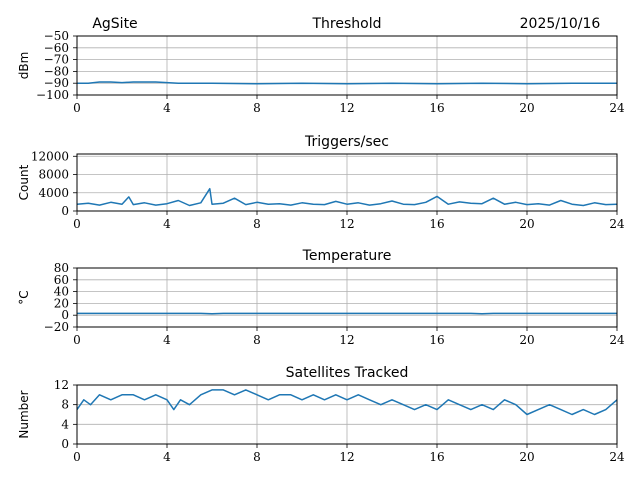 The width and height of the screenshot is (640, 480). I want to click on satellites-x-tick-label-1: 4, so click(167, 457).